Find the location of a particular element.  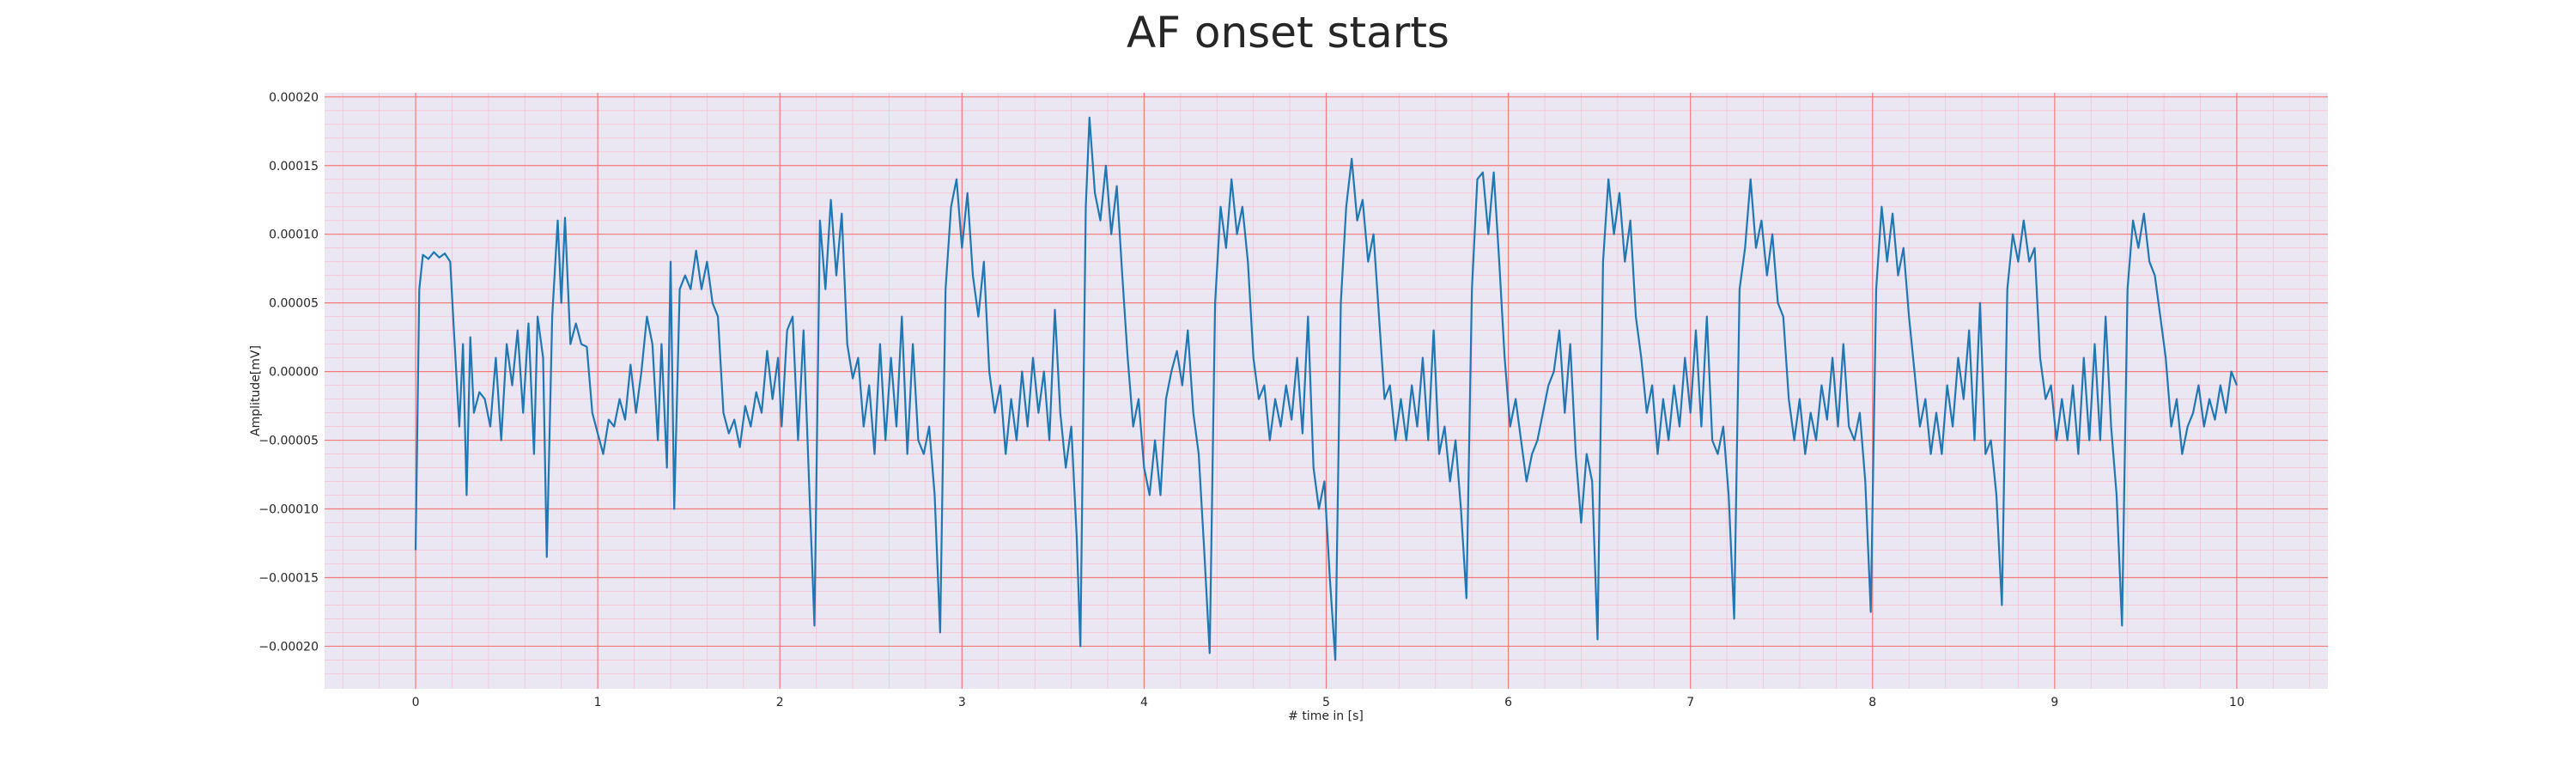

y-tick-label: −0.00015 is located at coordinates (289, 578).